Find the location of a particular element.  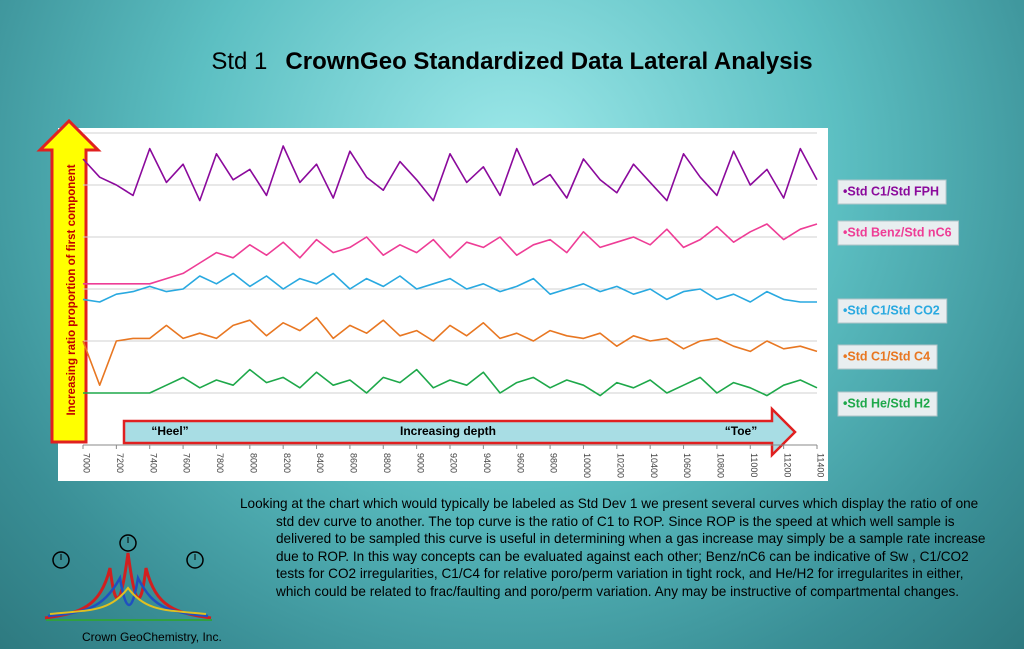

logo is located at coordinates (128, 577).